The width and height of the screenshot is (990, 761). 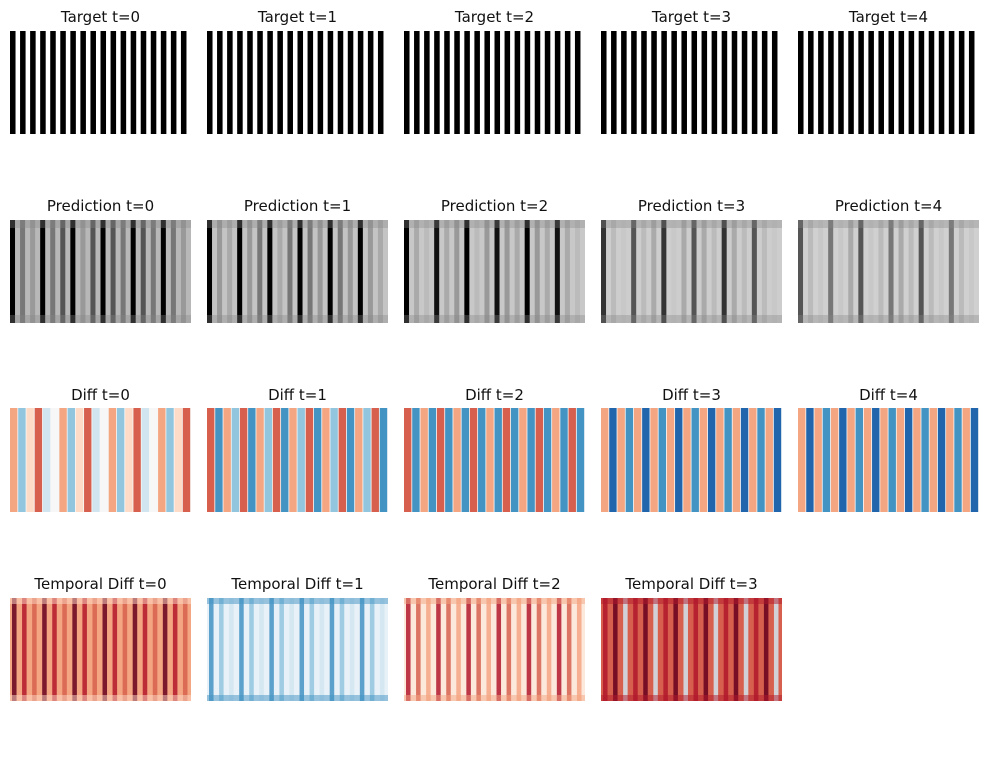 I want to click on panel-title: Temporal Diff t=1, so click(x=297, y=584).